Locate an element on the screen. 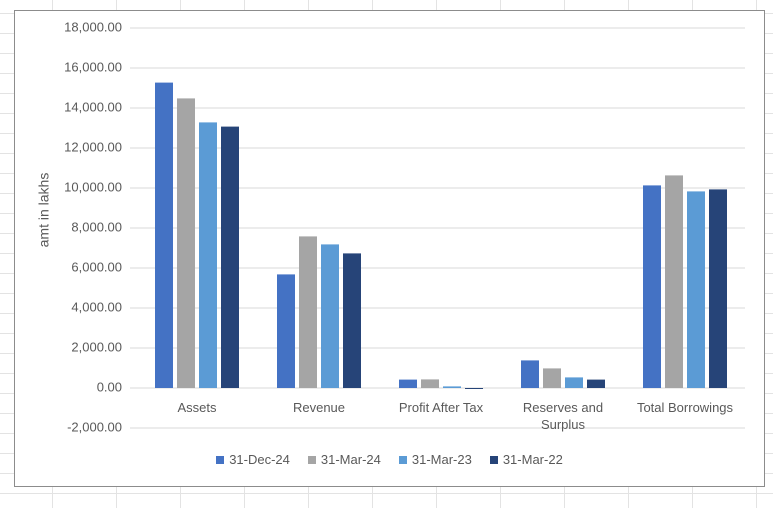 This screenshot has width=773, height=508. x-tick-label: Profit After Tax is located at coordinates (441, 407).